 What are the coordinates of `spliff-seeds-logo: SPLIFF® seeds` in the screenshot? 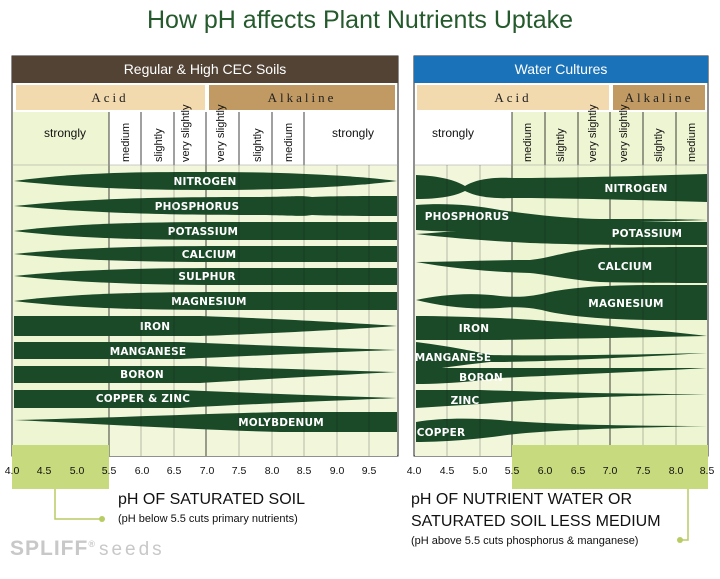 It's located at (87, 549).